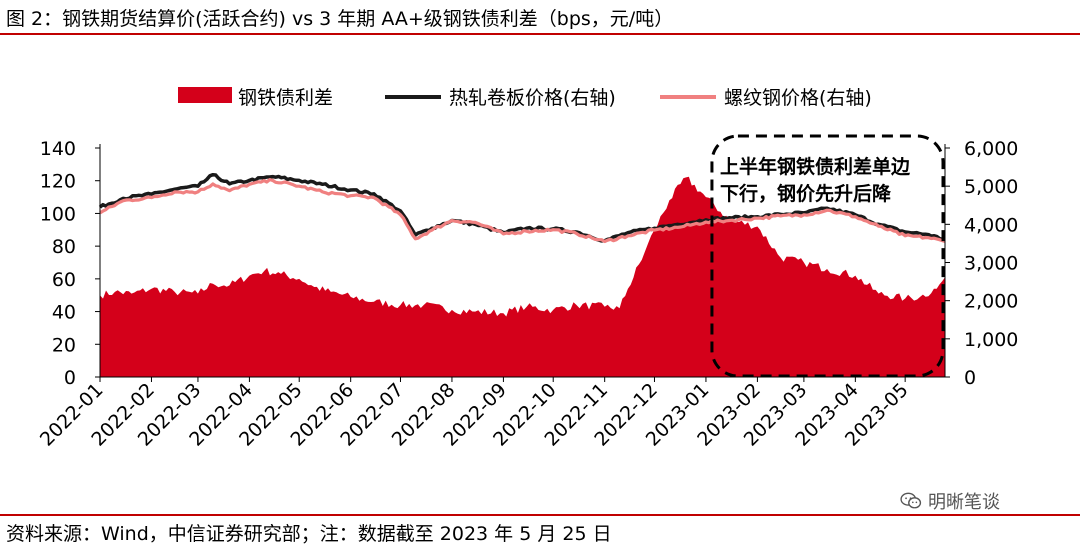 The image size is (1080, 551). I want to click on left-tick-label: 100, so click(58, 214).